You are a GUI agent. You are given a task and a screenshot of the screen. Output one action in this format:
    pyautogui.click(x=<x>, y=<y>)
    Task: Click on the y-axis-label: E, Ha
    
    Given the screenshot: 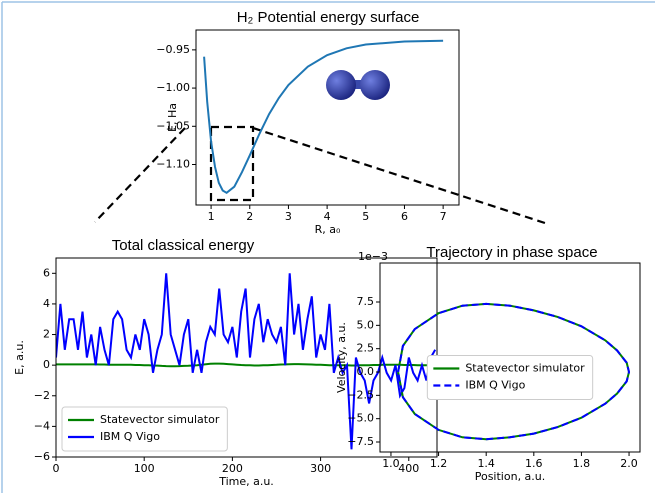 What is the action you would take?
    pyautogui.click(x=172, y=117)
    